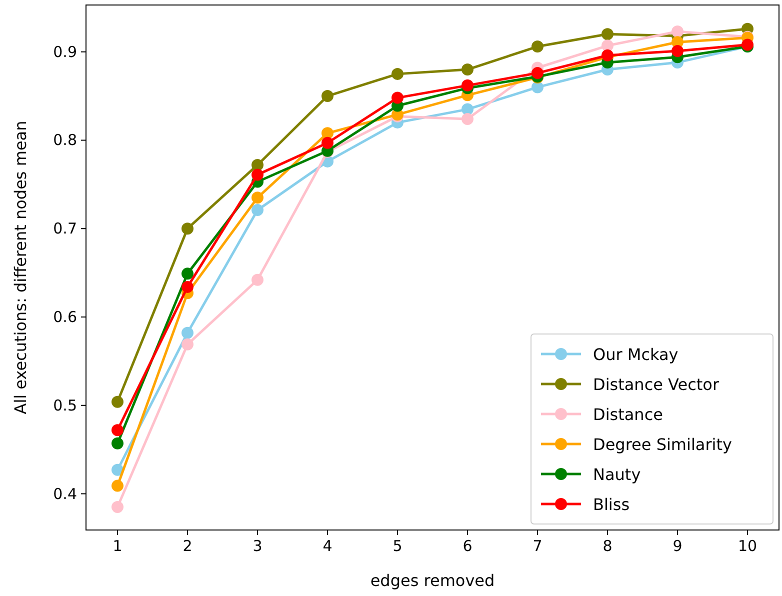 The height and width of the screenshot is (596, 782). Describe the element at coordinates (607, 546) in the screenshot. I see `x-tick-label: 8` at that location.